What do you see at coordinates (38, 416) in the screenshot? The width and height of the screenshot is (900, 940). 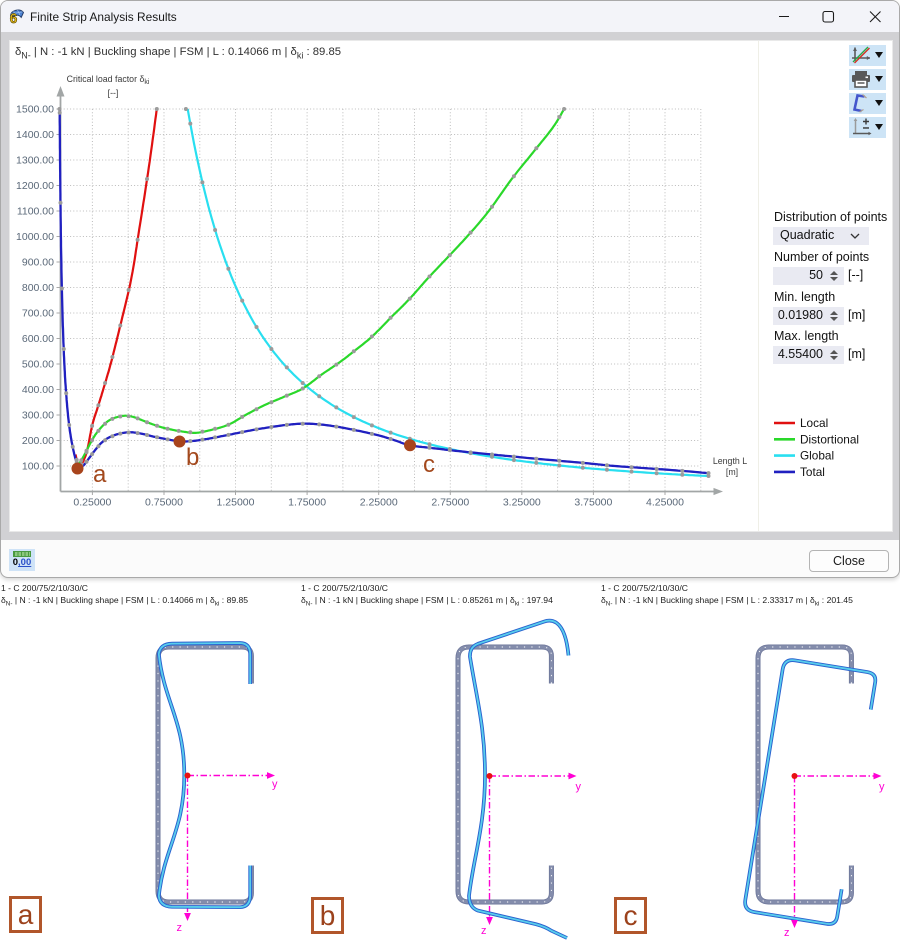 I see `svg-text: 300.00` at bounding box center [38, 416].